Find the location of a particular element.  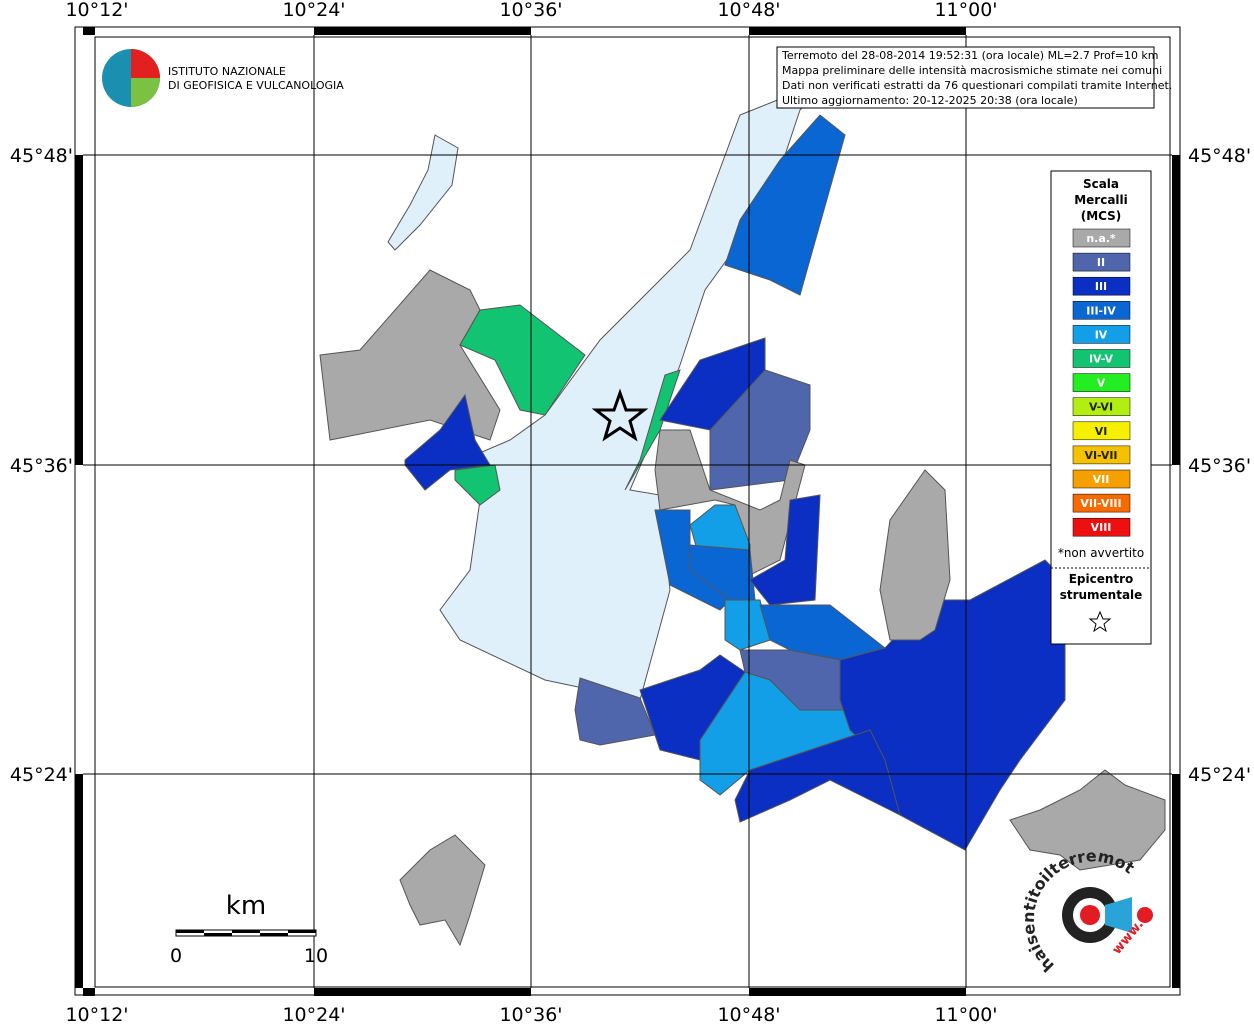

info-box is located at coordinates (965, 77).